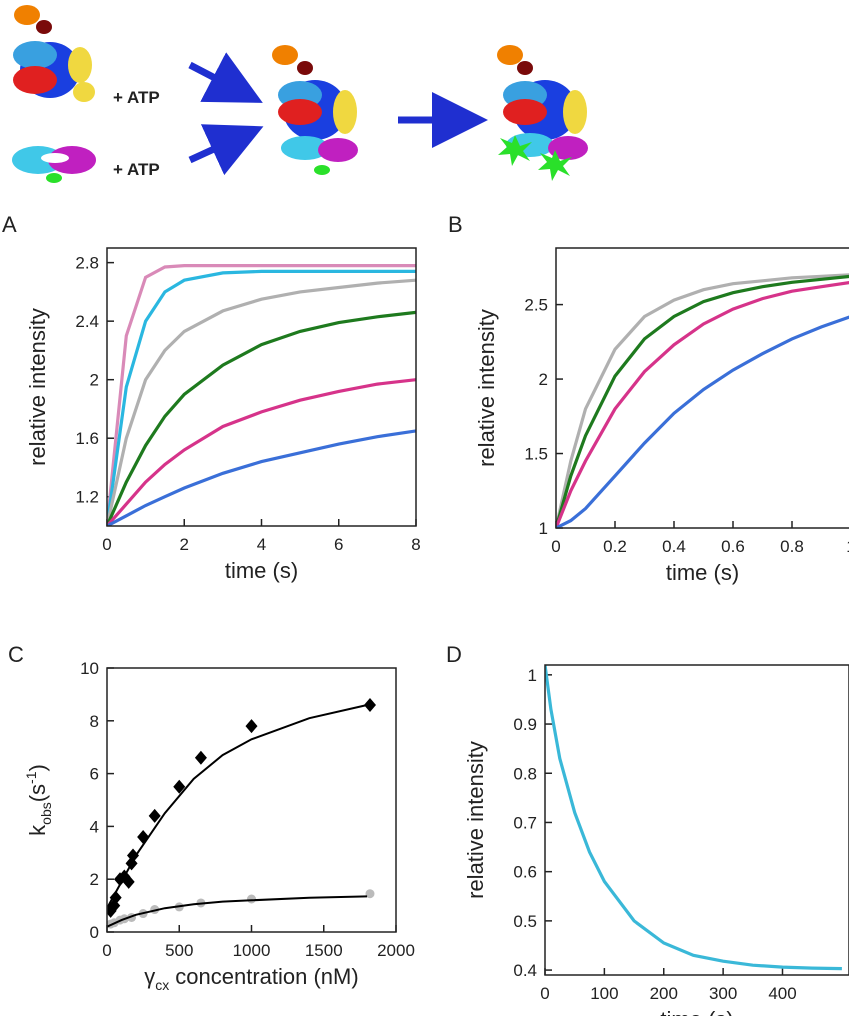 Image resolution: width=849 pixels, height=1016 pixels. What do you see at coordinates (162, 985) in the screenshot?
I see `x-label-sub: cx` at bounding box center [162, 985].